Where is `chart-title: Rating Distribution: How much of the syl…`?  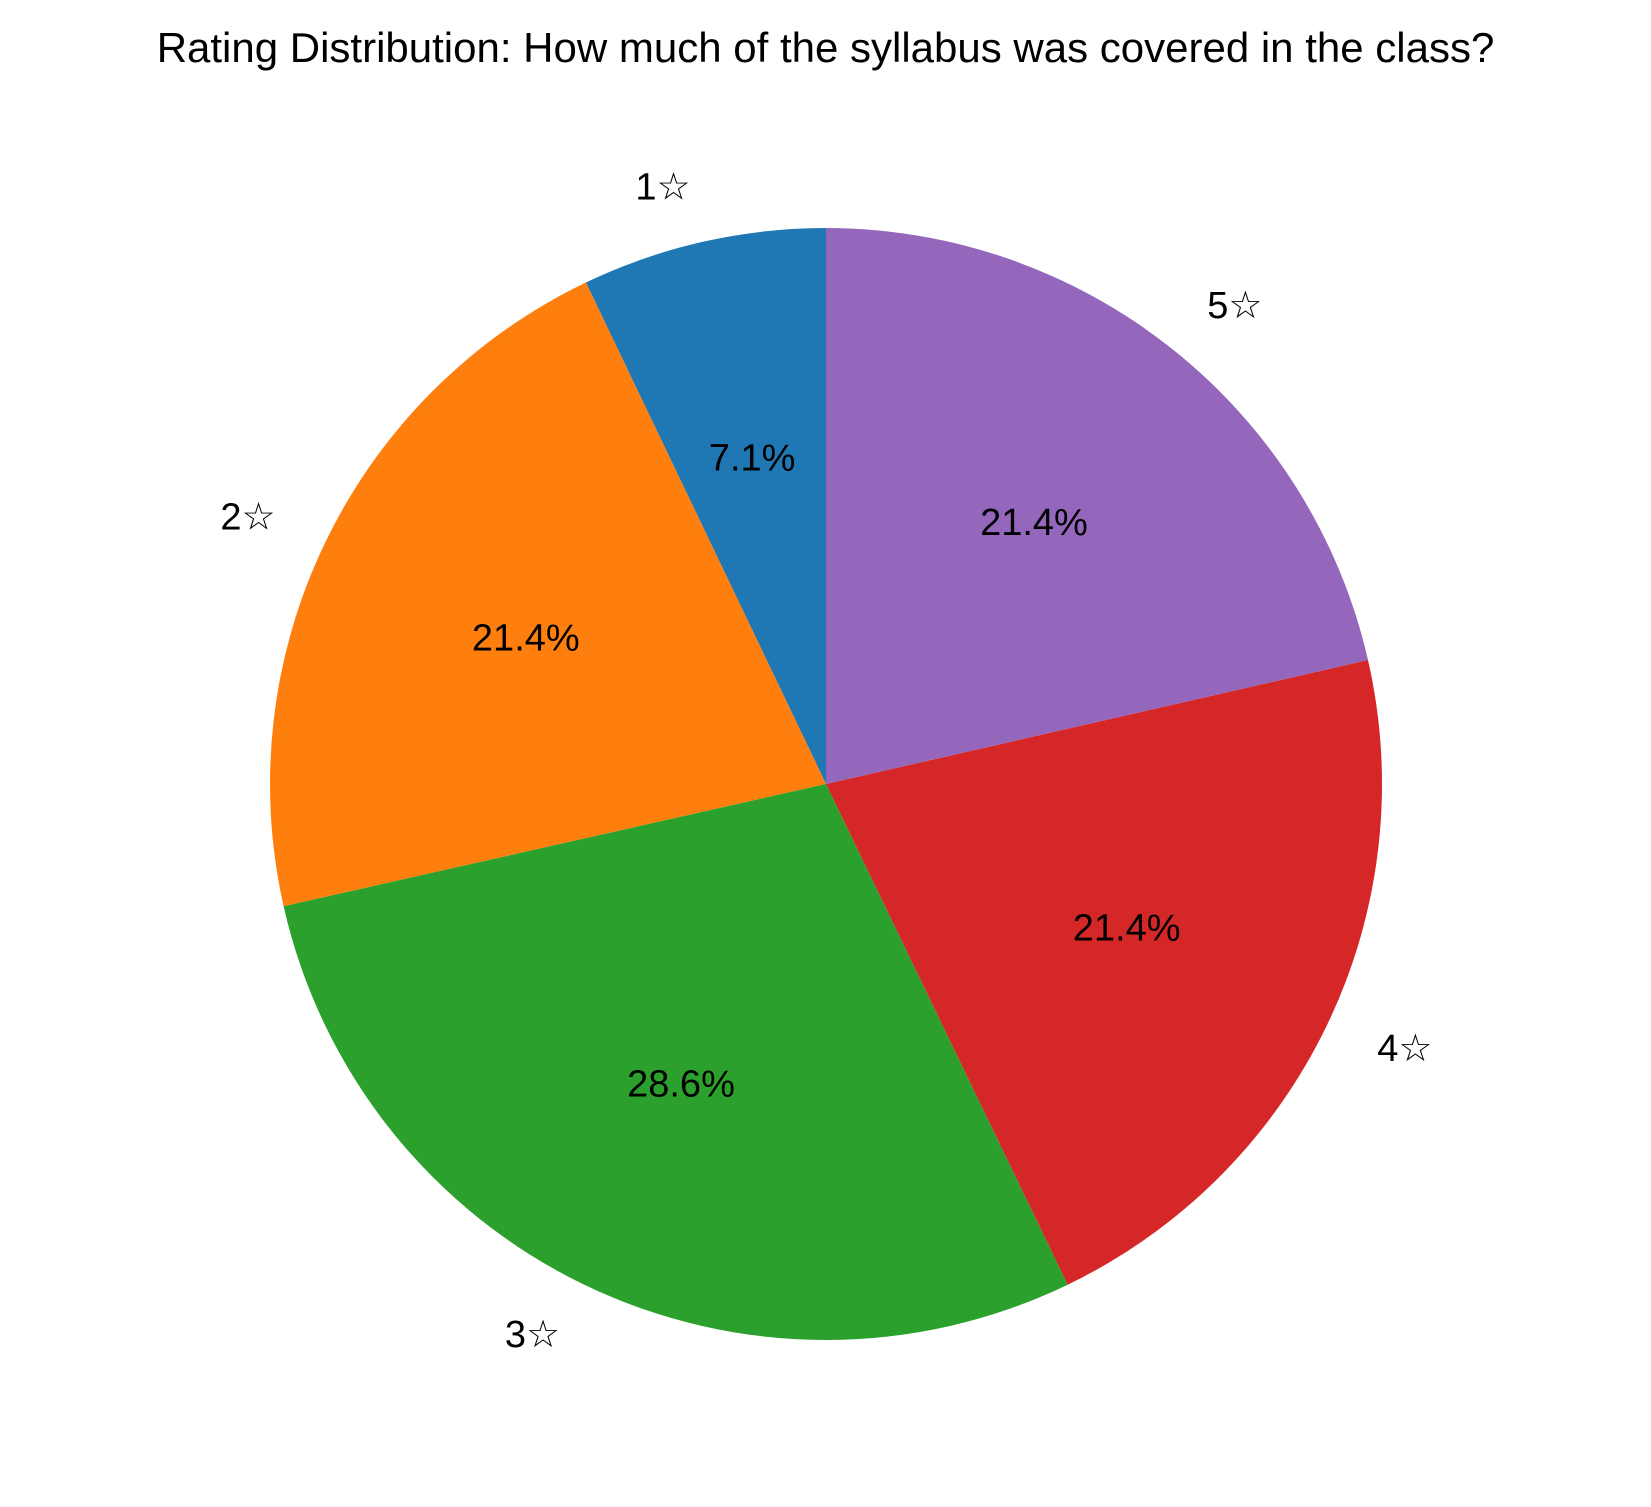 chart-title: Rating Distribution: How much of the syl… is located at coordinates (825, 47).